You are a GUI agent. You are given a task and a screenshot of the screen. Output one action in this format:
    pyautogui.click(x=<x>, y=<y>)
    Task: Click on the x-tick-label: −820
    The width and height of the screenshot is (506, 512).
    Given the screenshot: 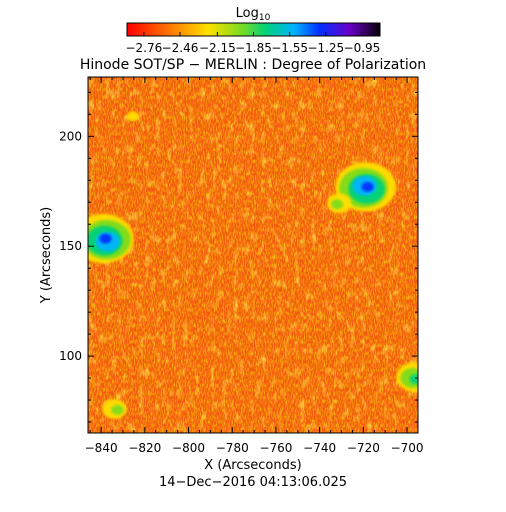 What is the action you would take?
    pyautogui.click(x=144, y=448)
    